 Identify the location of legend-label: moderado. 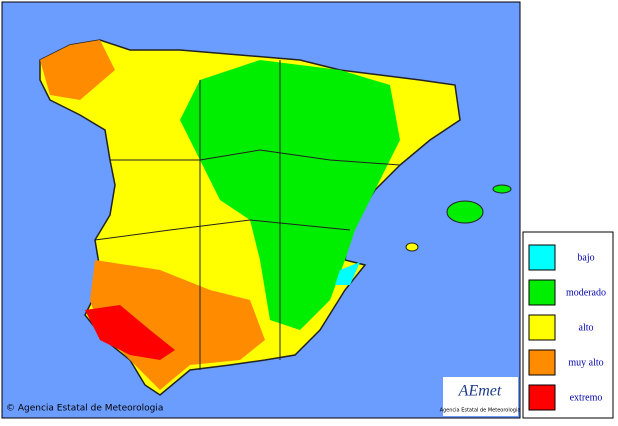
(586, 292).